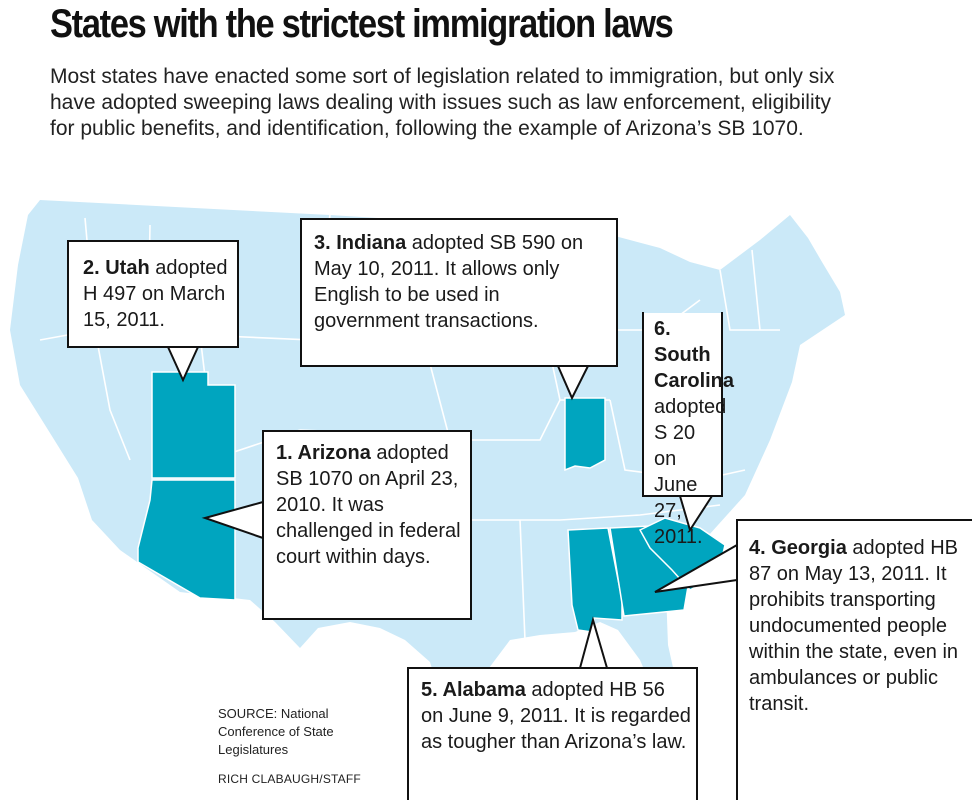 Image resolution: width=972 pixels, height=800 pixels. I want to click on state-utah, so click(193, 425).